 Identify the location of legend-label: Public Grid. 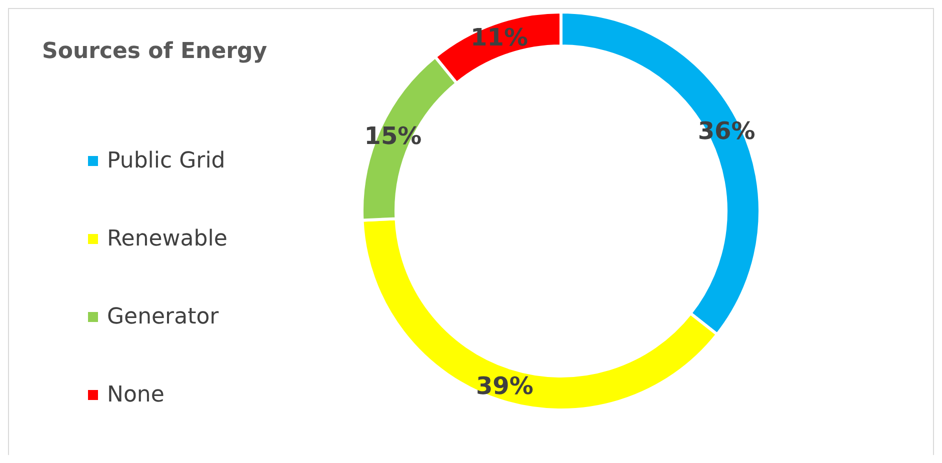
(166, 161).